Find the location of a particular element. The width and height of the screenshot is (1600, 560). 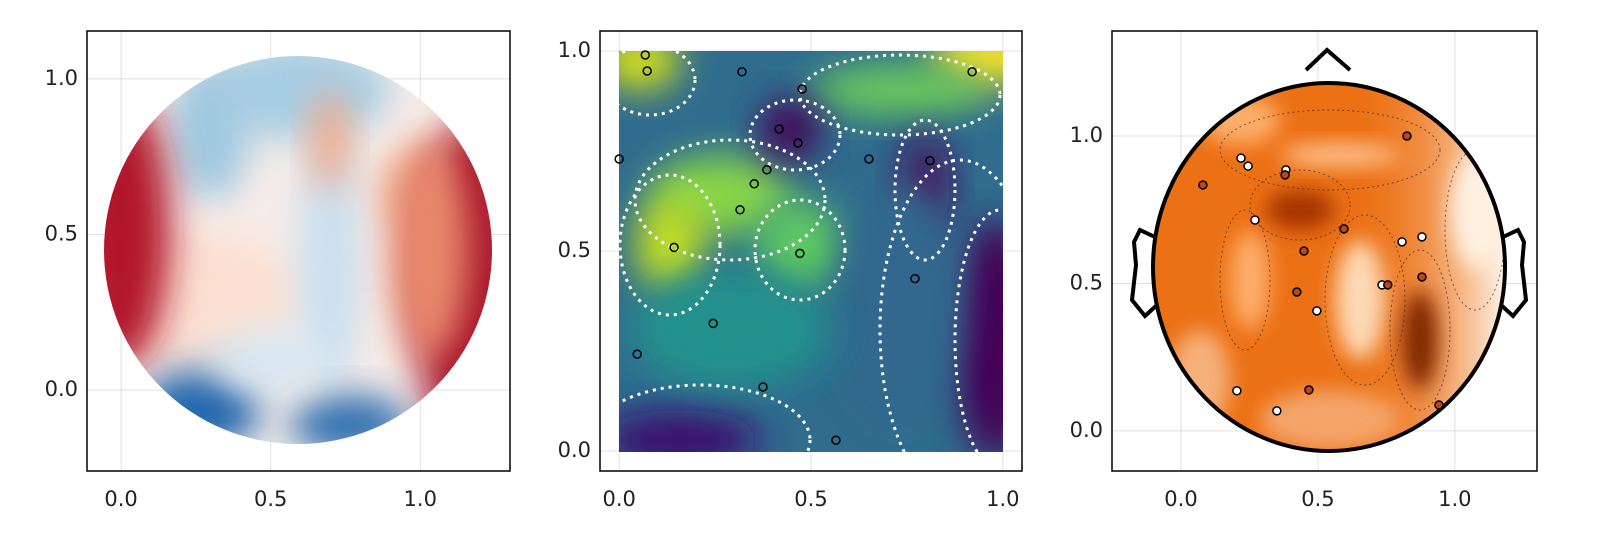

right-ear is located at coordinates (1514, 273).